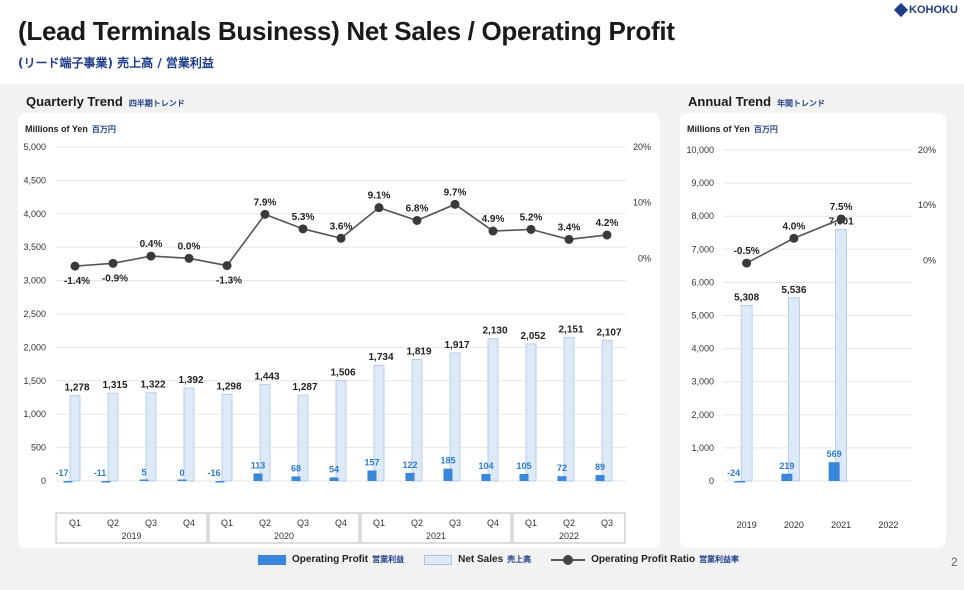 Image resolution: width=964 pixels, height=590 pixels. What do you see at coordinates (74, 101) in the screenshot?
I see `quarterly-title: Quarterly Trend` at bounding box center [74, 101].